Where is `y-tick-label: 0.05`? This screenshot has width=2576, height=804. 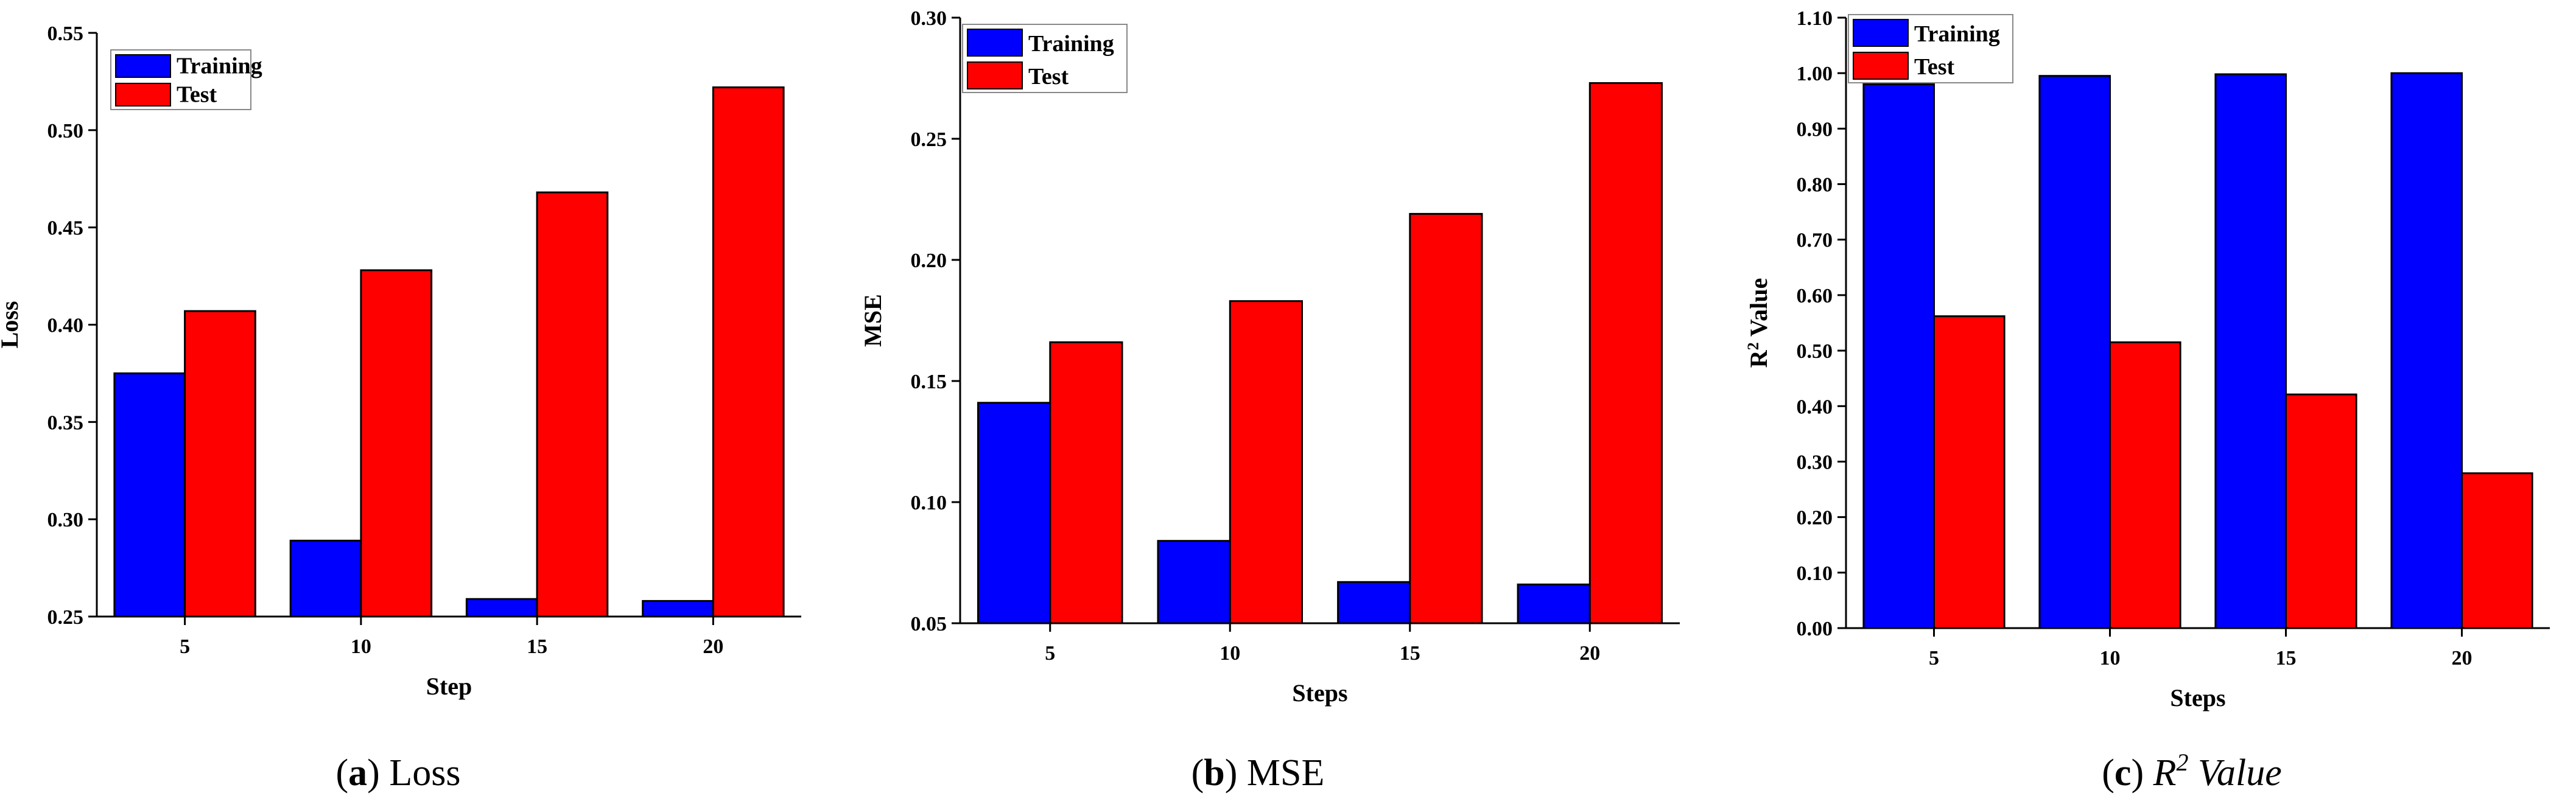
y-tick-label: 0.05 is located at coordinates (929, 624).